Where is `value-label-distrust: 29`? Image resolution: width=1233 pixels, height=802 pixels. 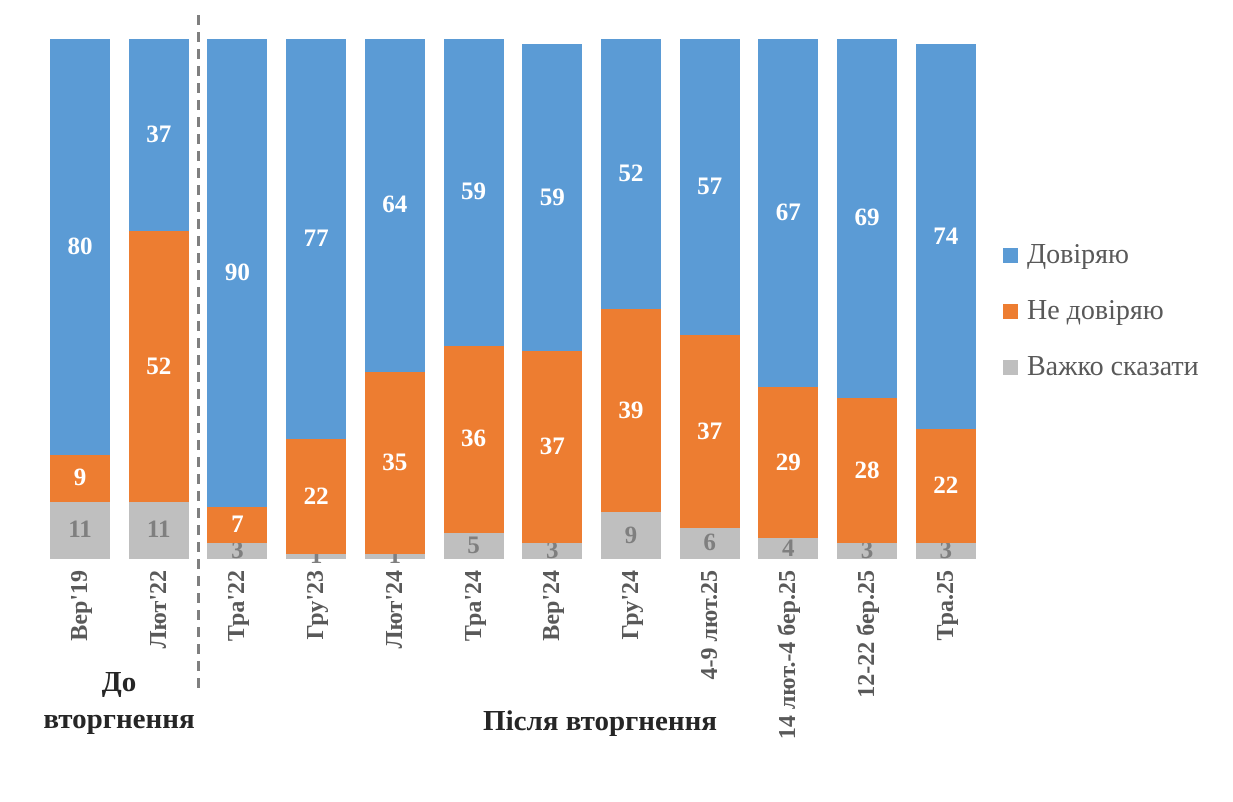
value-label-distrust: 29 is located at coordinates (788, 462).